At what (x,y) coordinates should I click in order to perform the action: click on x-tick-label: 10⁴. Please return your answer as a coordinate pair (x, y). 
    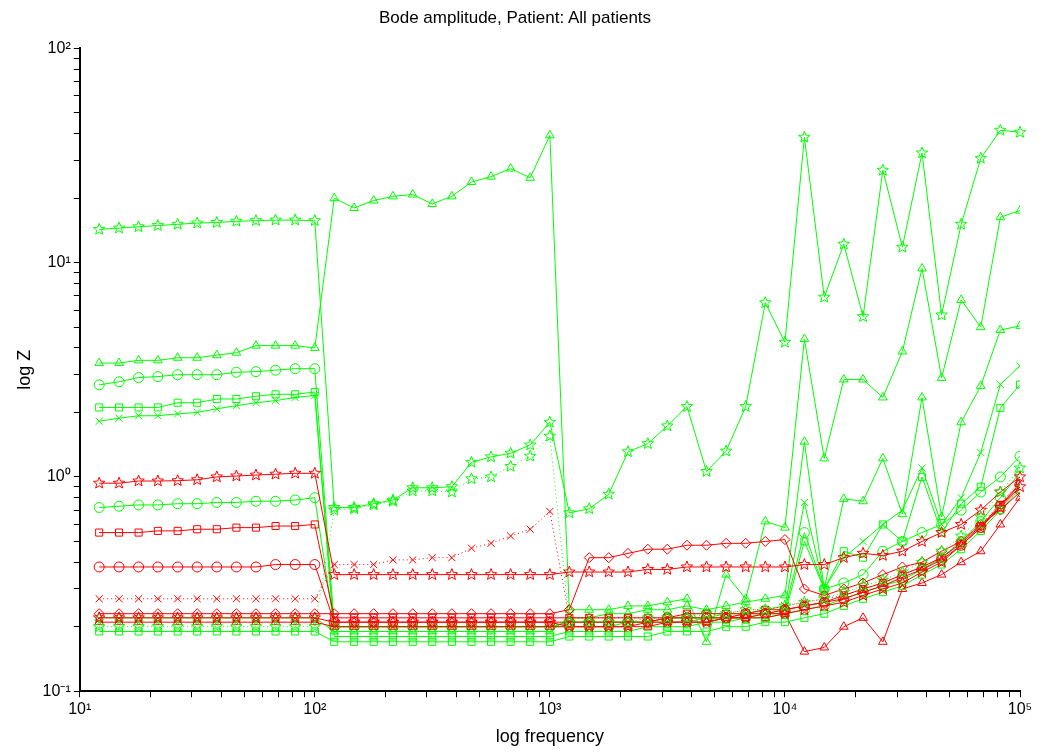
    Looking at the image, I should click on (785, 709).